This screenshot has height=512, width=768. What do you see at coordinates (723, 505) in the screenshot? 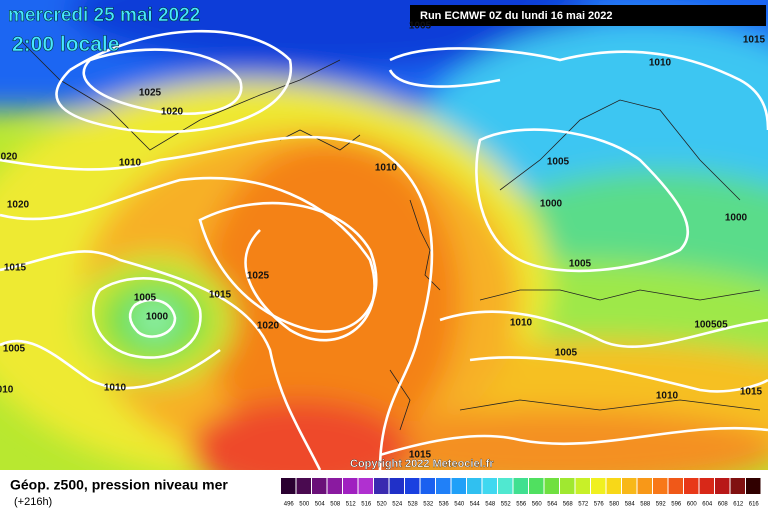
I see `level-label: 608` at bounding box center [723, 505].